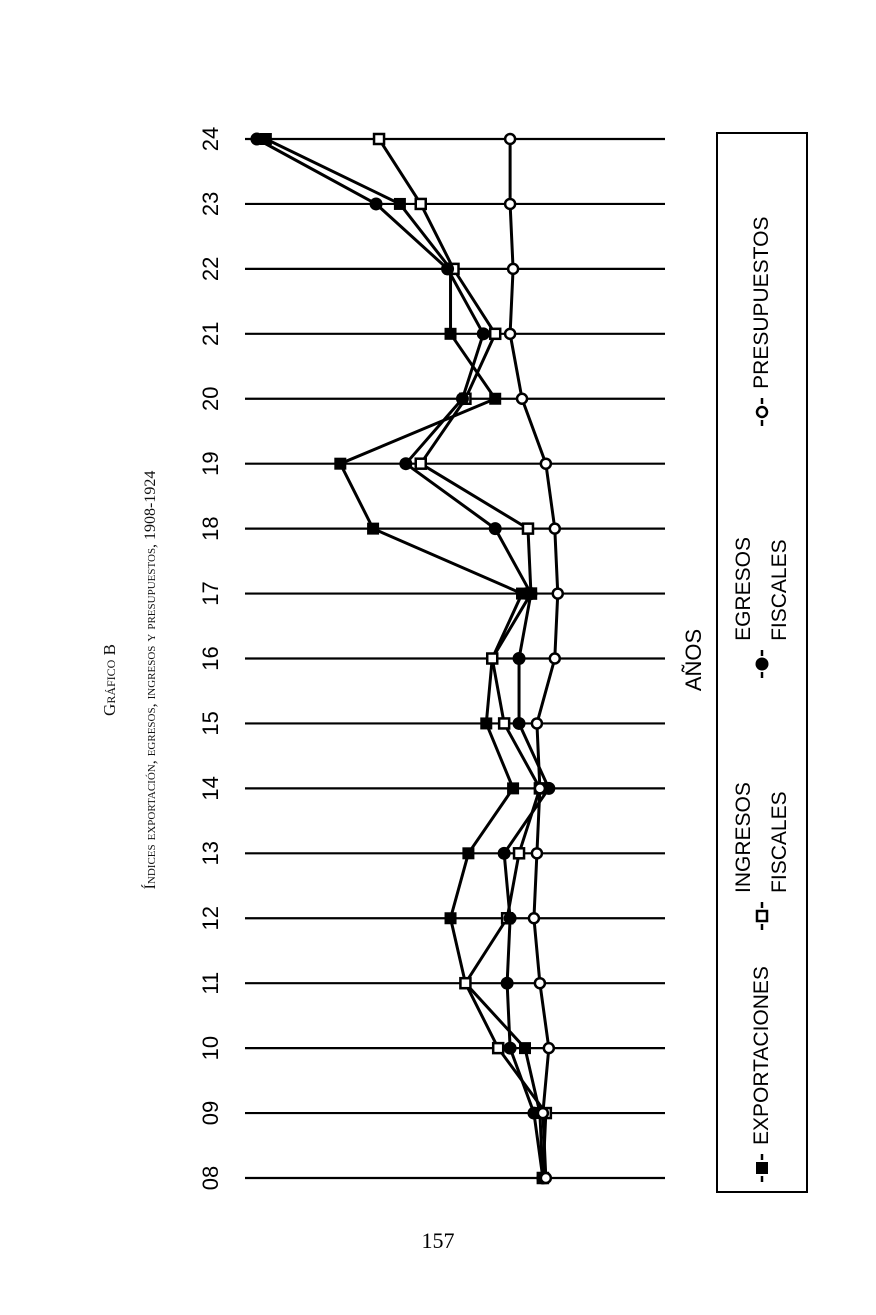  I want to click on legend-item: INGRESOS FISCALES, so click(761, 813).